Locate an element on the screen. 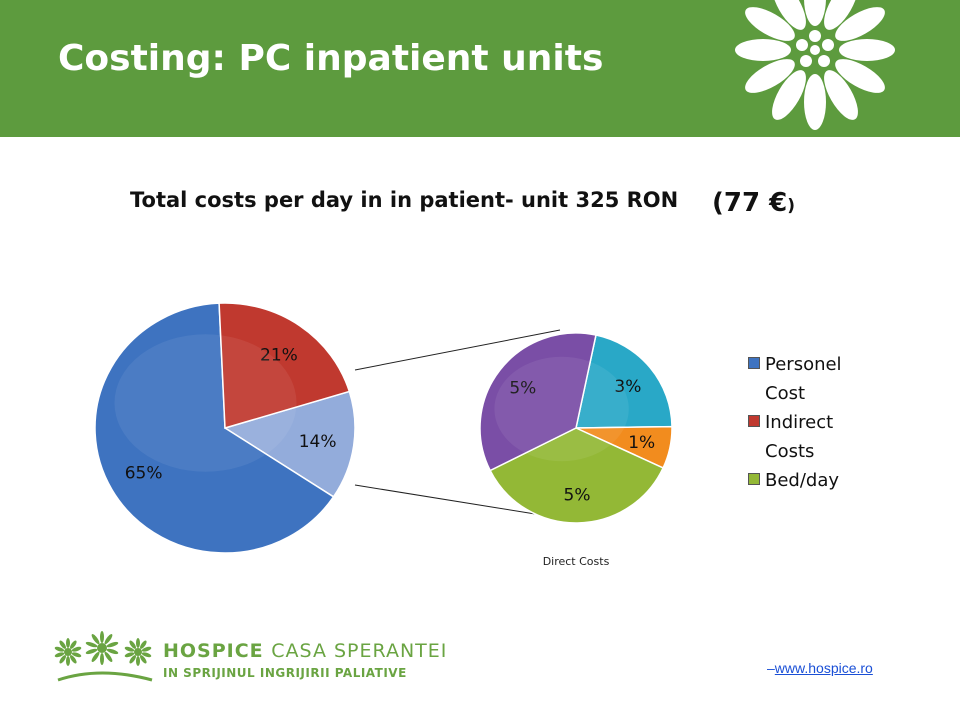 The image size is (960, 720). euro-total: (77 €) is located at coordinates (753, 203).